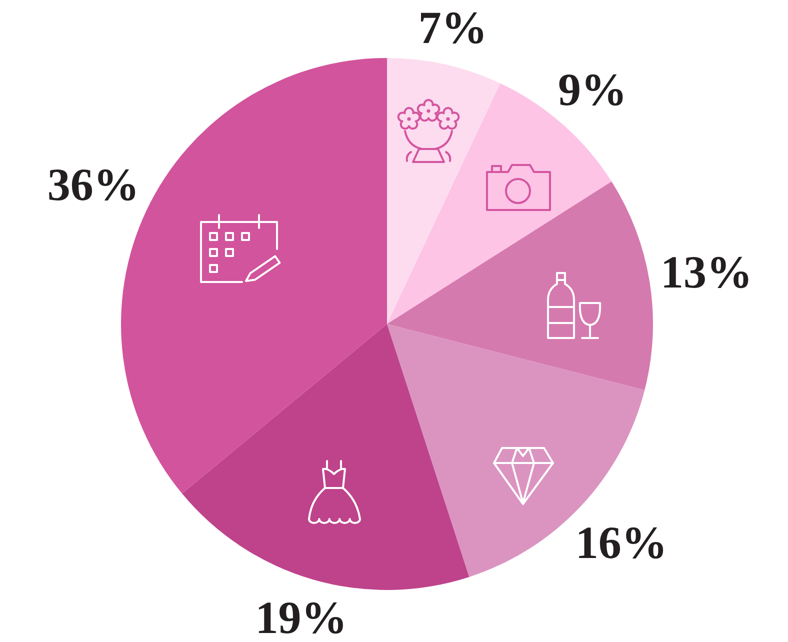 The width and height of the screenshot is (788, 642). Describe the element at coordinates (453, 28) in the screenshot. I see `data-label: 7%` at that location.